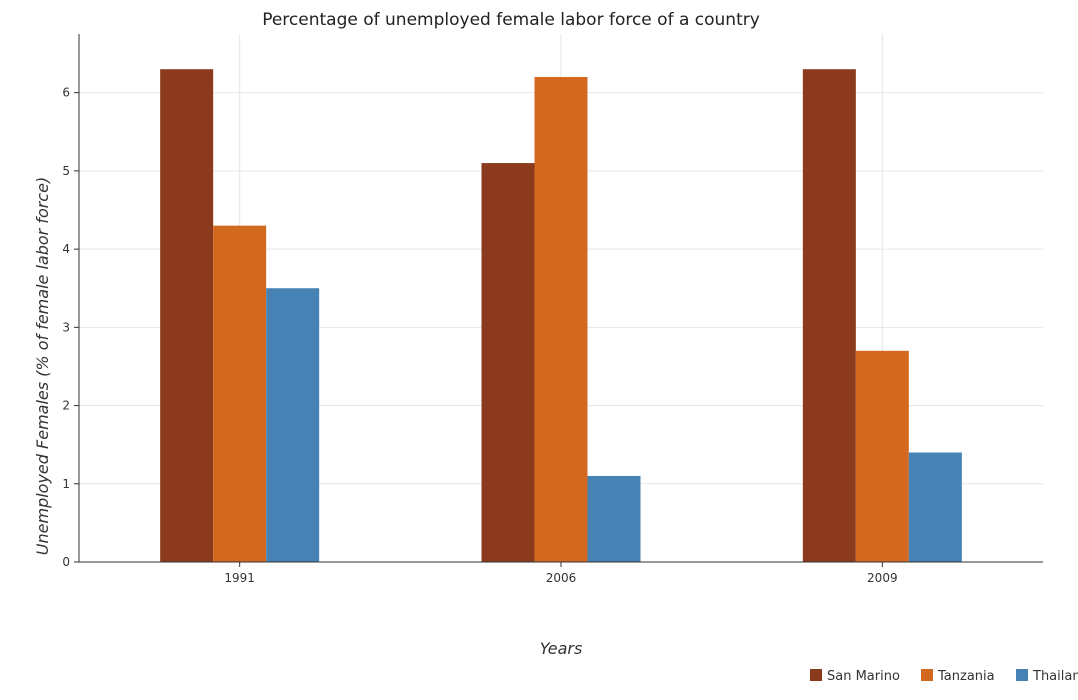 The image size is (1078, 700). I want to click on legend-label: Tanzania, so click(966, 676).